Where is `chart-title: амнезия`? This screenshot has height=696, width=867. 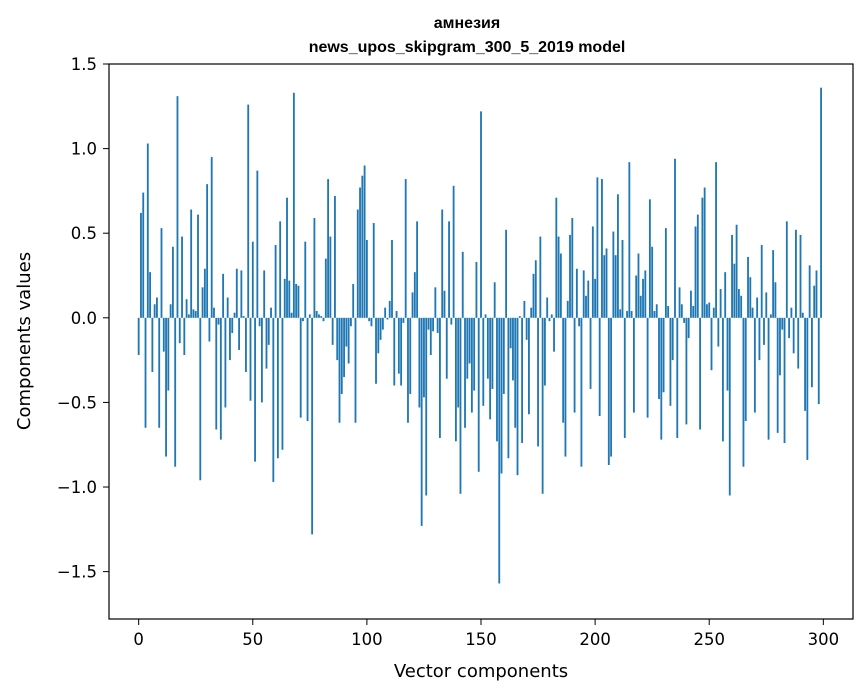
chart-title: амнезия is located at coordinates (467, 23).